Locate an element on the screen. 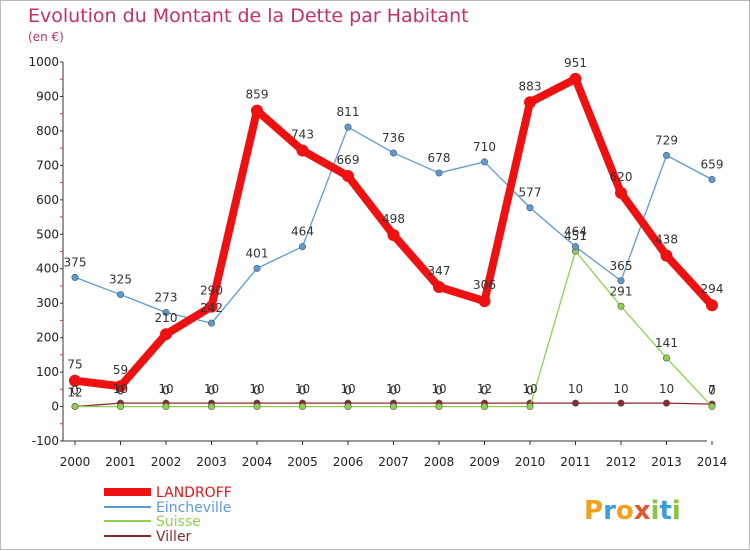 This screenshot has height=551, width=750. y-tick-label: 400 is located at coordinates (47, 269).